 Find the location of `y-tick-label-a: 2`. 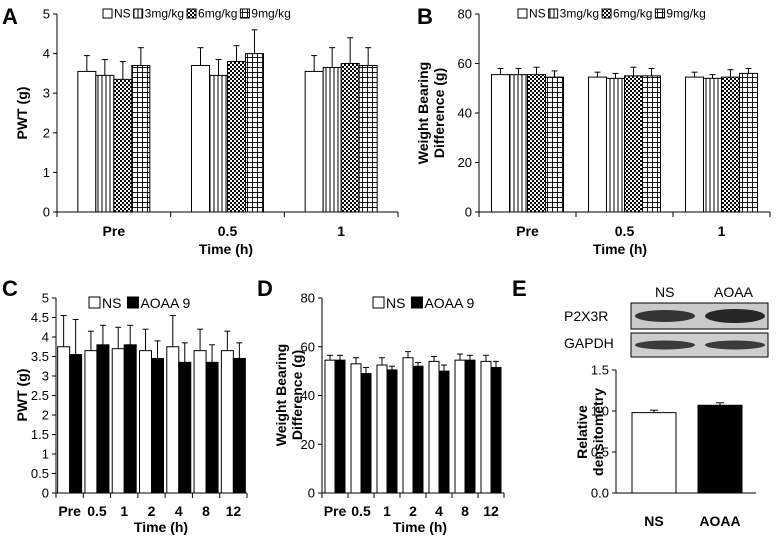

y-tick-label-a: 2 is located at coordinates (46, 132).